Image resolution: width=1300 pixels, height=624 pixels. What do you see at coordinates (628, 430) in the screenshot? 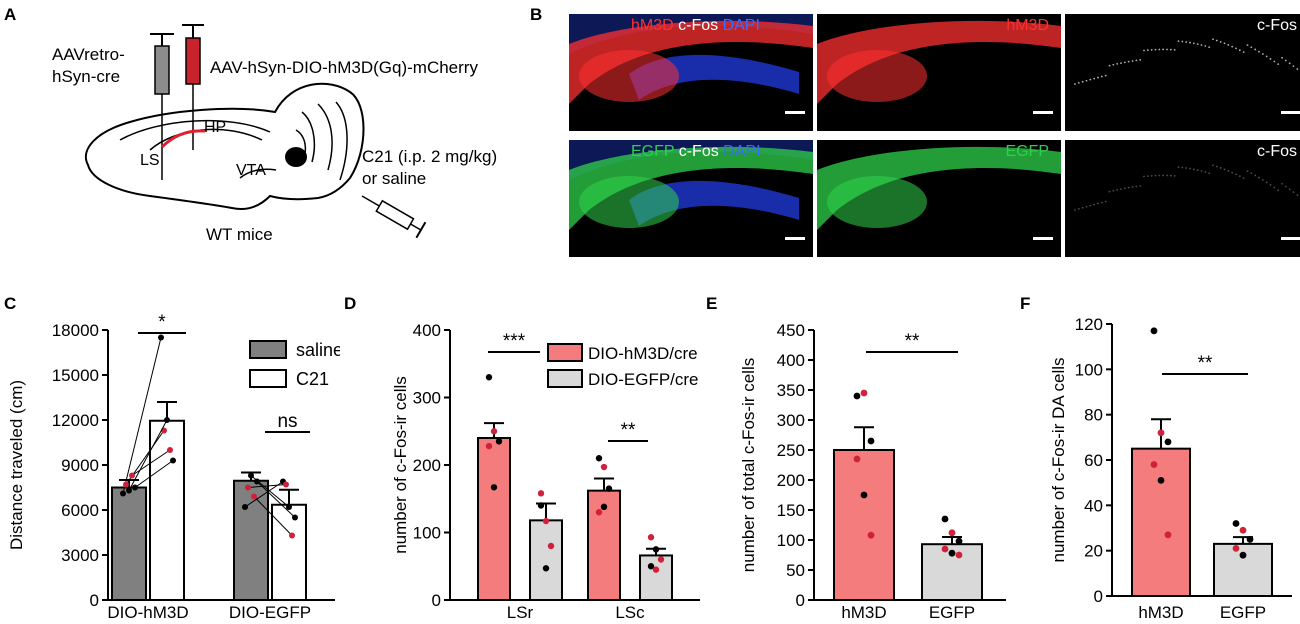
I see `significance-label: **` at bounding box center [628, 430].